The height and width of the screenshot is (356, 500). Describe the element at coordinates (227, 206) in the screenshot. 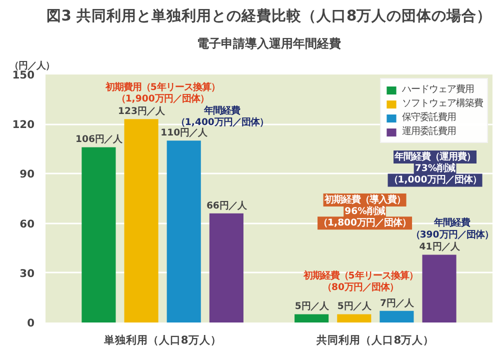

I see `data-label: 66円／人` at that location.